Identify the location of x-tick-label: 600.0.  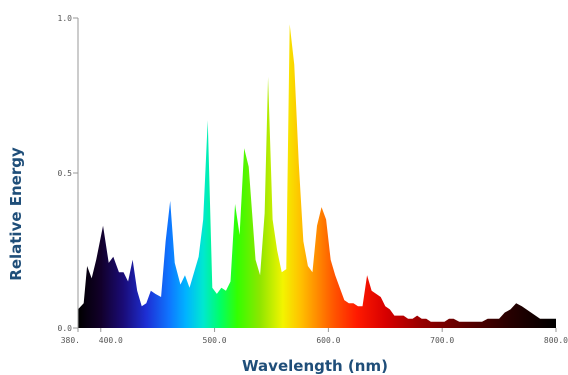
(328, 340).